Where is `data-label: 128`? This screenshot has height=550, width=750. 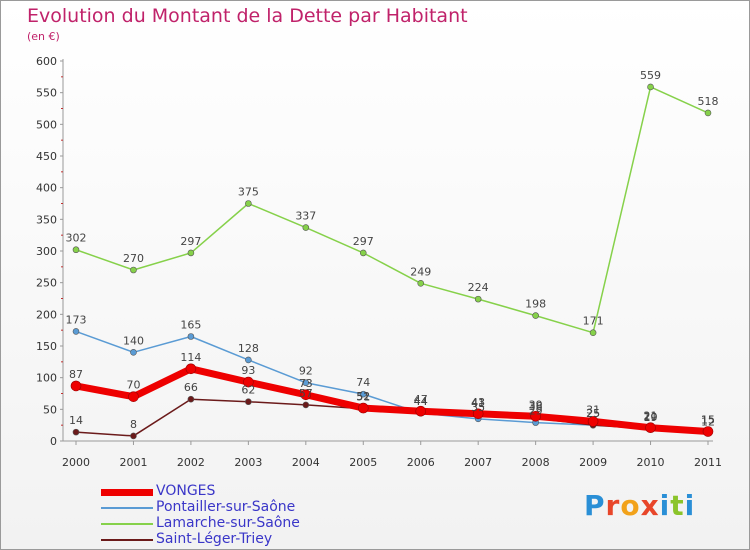
data-label: 128 is located at coordinates (248, 348).